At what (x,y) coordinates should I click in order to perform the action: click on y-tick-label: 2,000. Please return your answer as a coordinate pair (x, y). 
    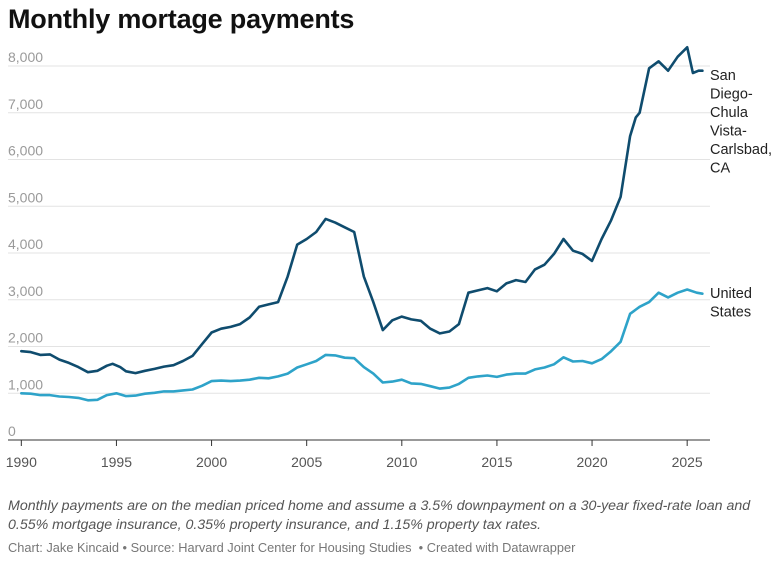
    Looking at the image, I should click on (25, 338).